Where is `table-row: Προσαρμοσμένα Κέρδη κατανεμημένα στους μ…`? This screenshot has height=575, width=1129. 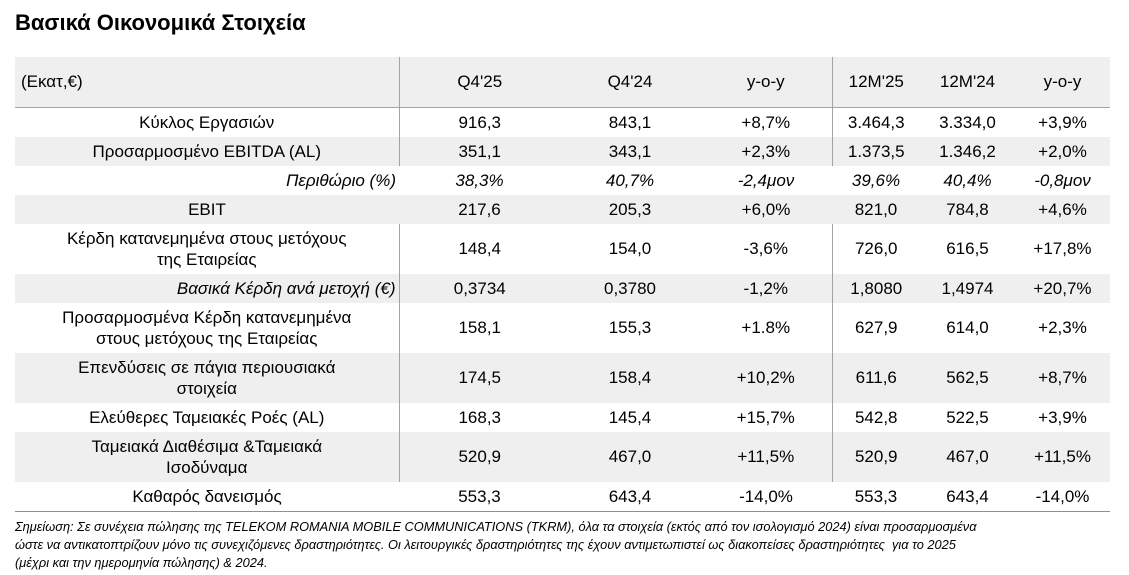 table-row: Προσαρμοσμένα Κέρδη κατανεμημένα στους μ… is located at coordinates (562, 327).